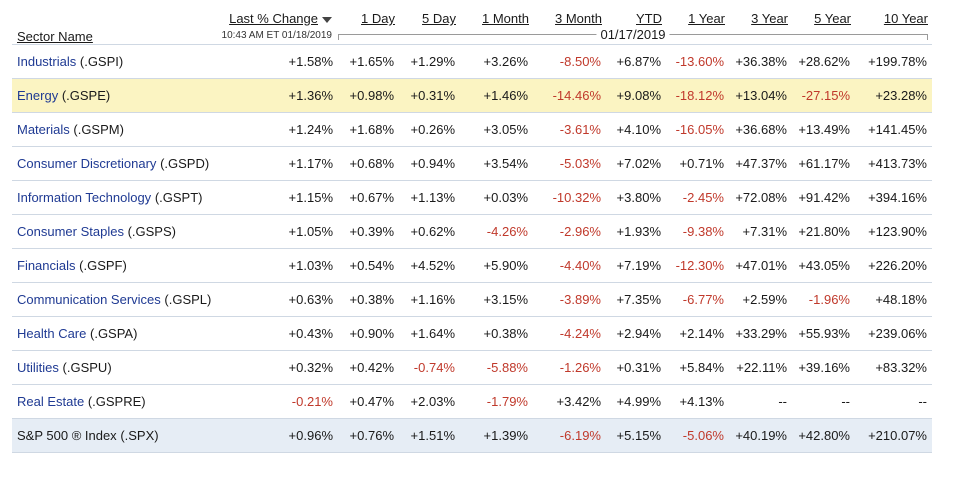 Image resolution: width=960 pixels, height=477 pixels. Describe the element at coordinates (706, 18) in the screenshot. I see `col-1-year-label: 1 Year` at that location.